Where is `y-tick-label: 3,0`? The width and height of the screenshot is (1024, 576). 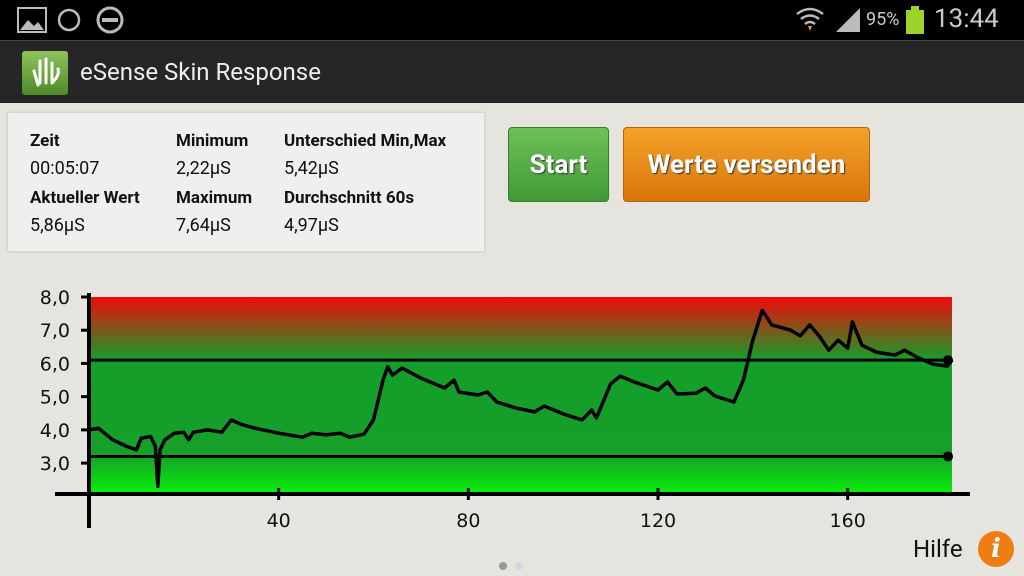 y-tick-label: 3,0 is located at coordinates (55, 464).